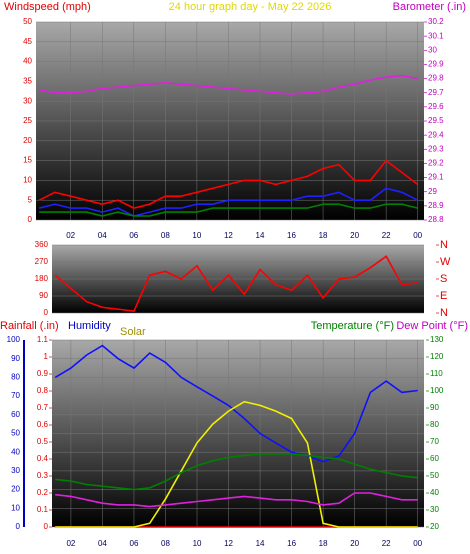  What do you see at coordinates (436, 120) in the screenshot?
I see `y-tick-label: 29.5` at bounding box center [436, 120].